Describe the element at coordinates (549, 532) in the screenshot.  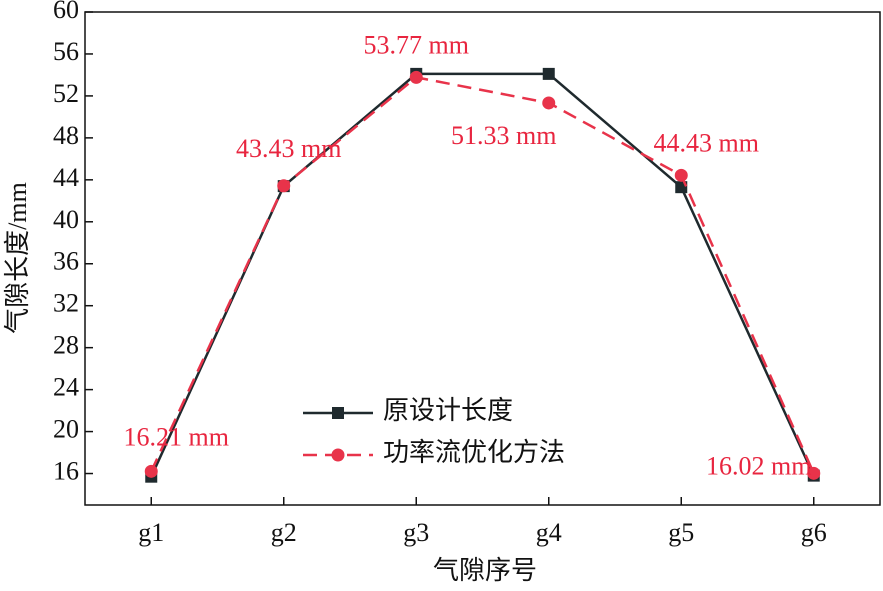
I see `x-tick-label: g4` at that location.